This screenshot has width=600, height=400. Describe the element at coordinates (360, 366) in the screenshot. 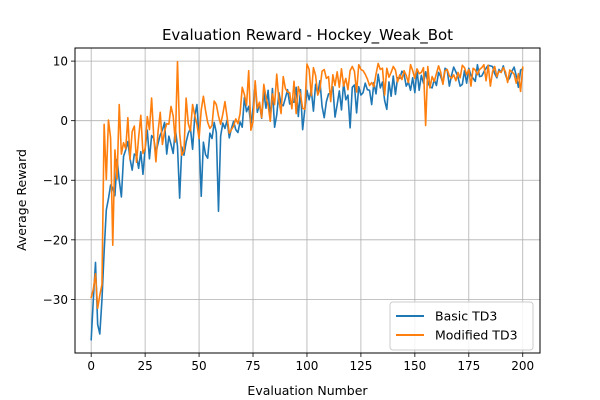

I see `x-tick-label: 125` at that location.